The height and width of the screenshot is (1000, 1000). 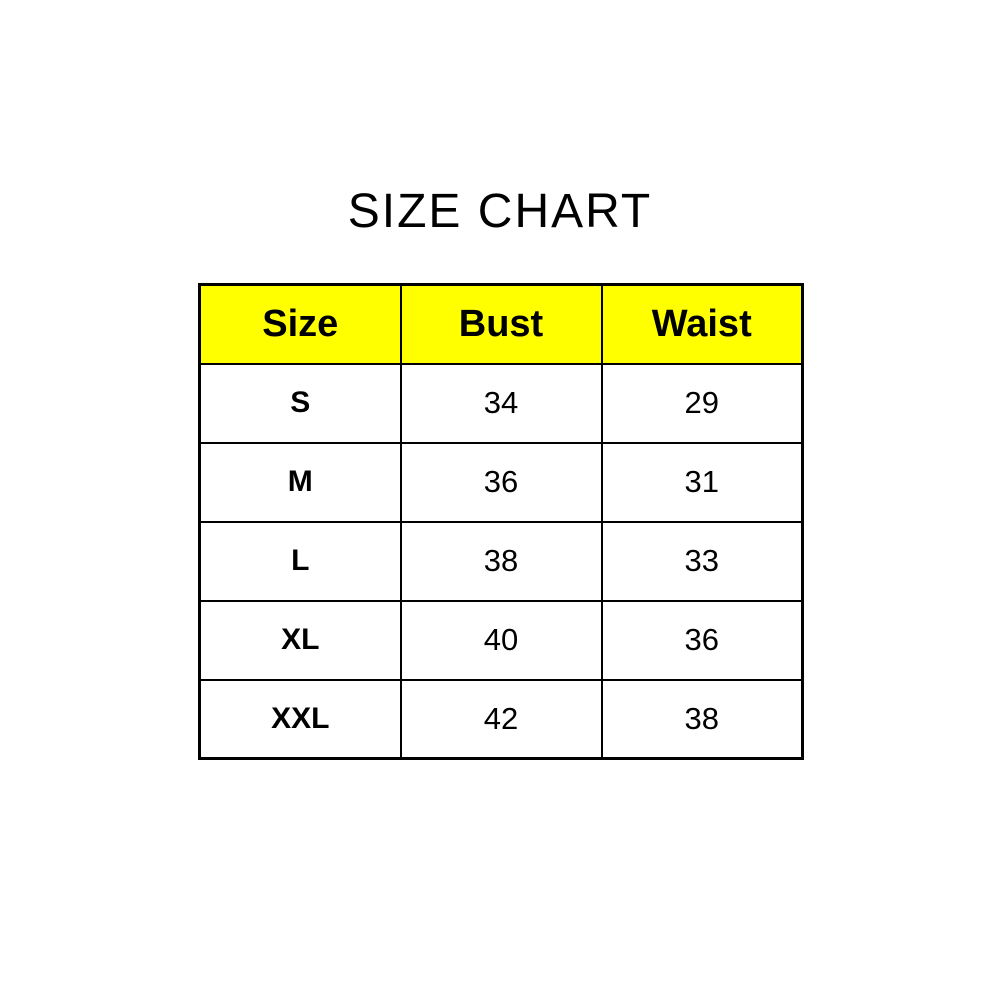 I want to click on size-cell: XL, so click(x=300, y=640).